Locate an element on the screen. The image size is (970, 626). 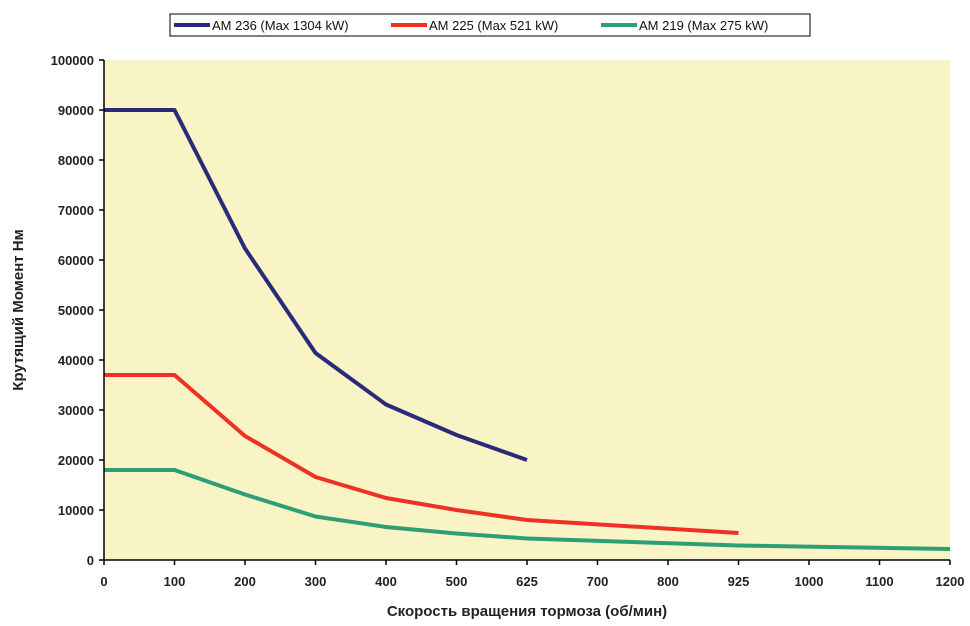
y-tick-label: 10000 is located at coordinates (76, 510).